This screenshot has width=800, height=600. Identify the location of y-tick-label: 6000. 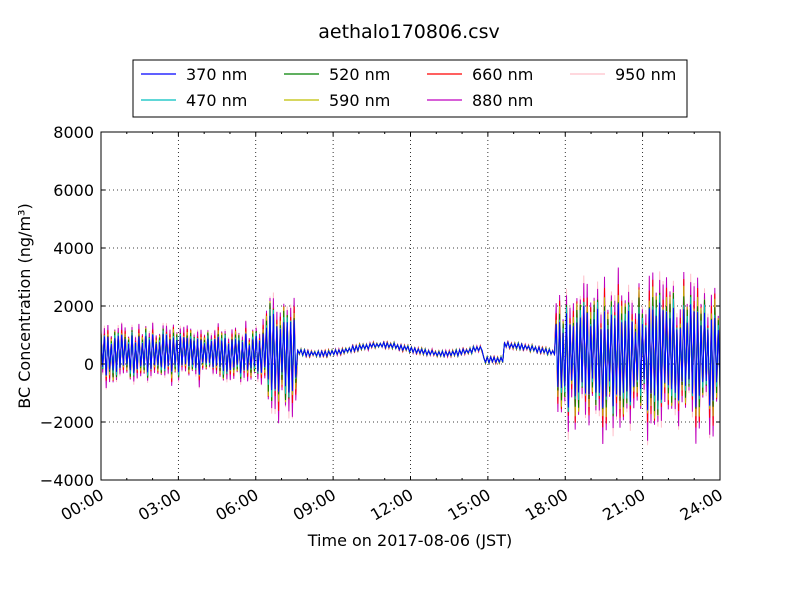
(73, 190).